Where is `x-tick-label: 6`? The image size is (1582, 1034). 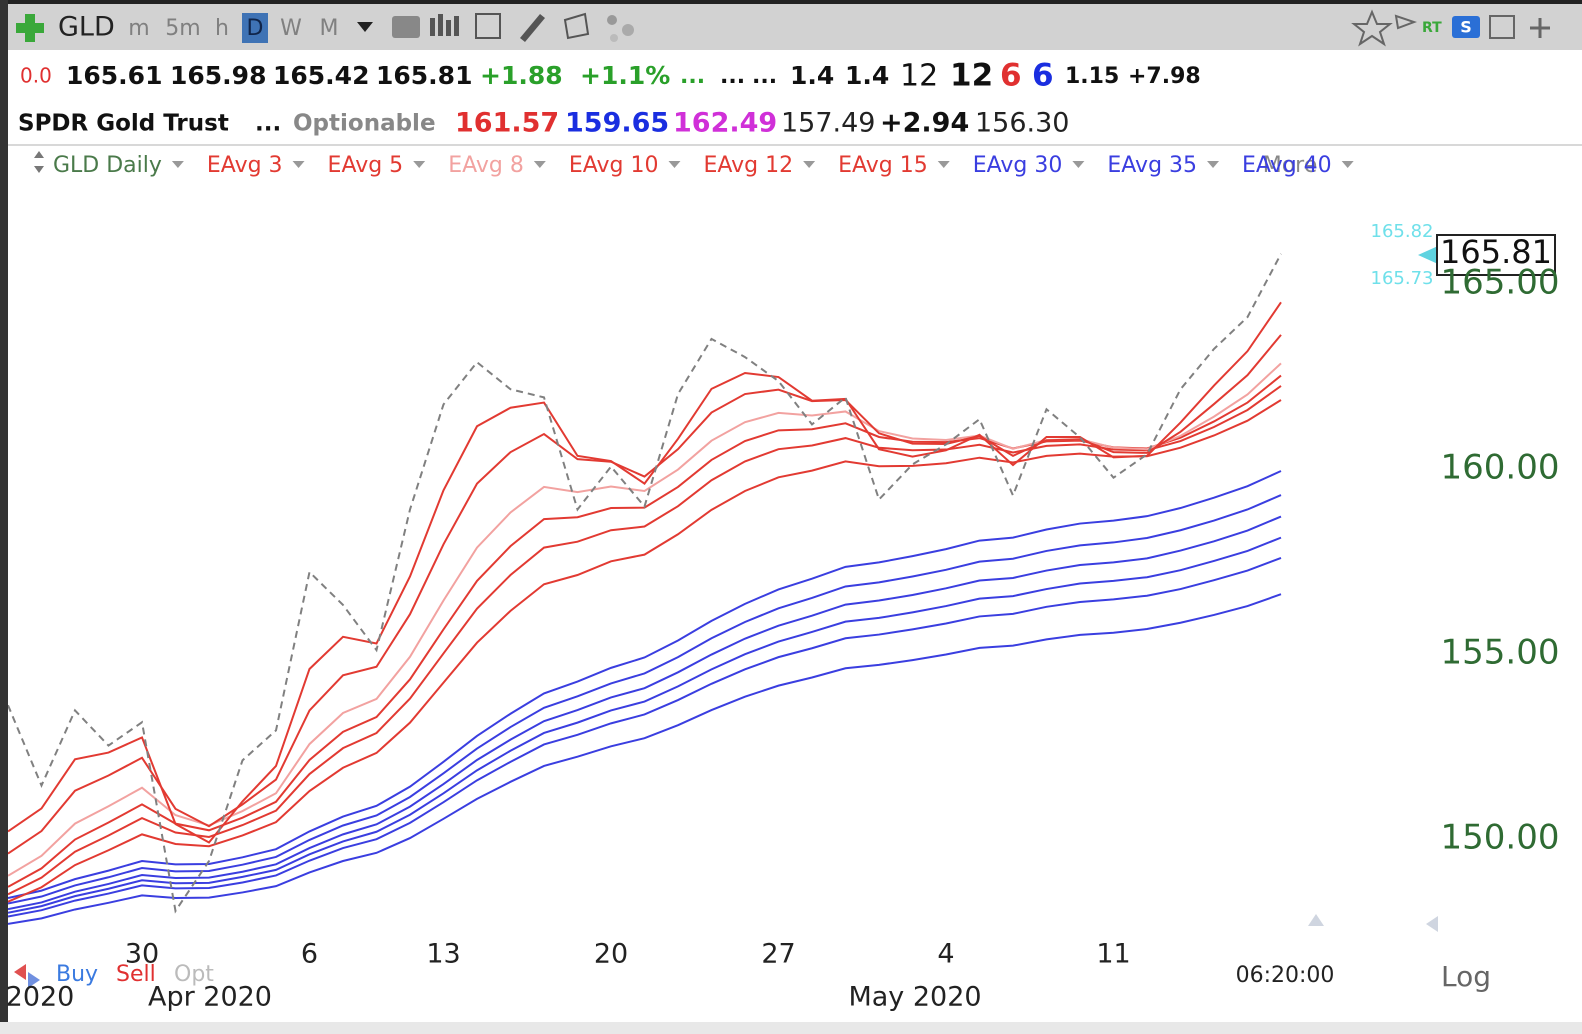
x-tick-label: 6 is located at coordinates (309, 954).